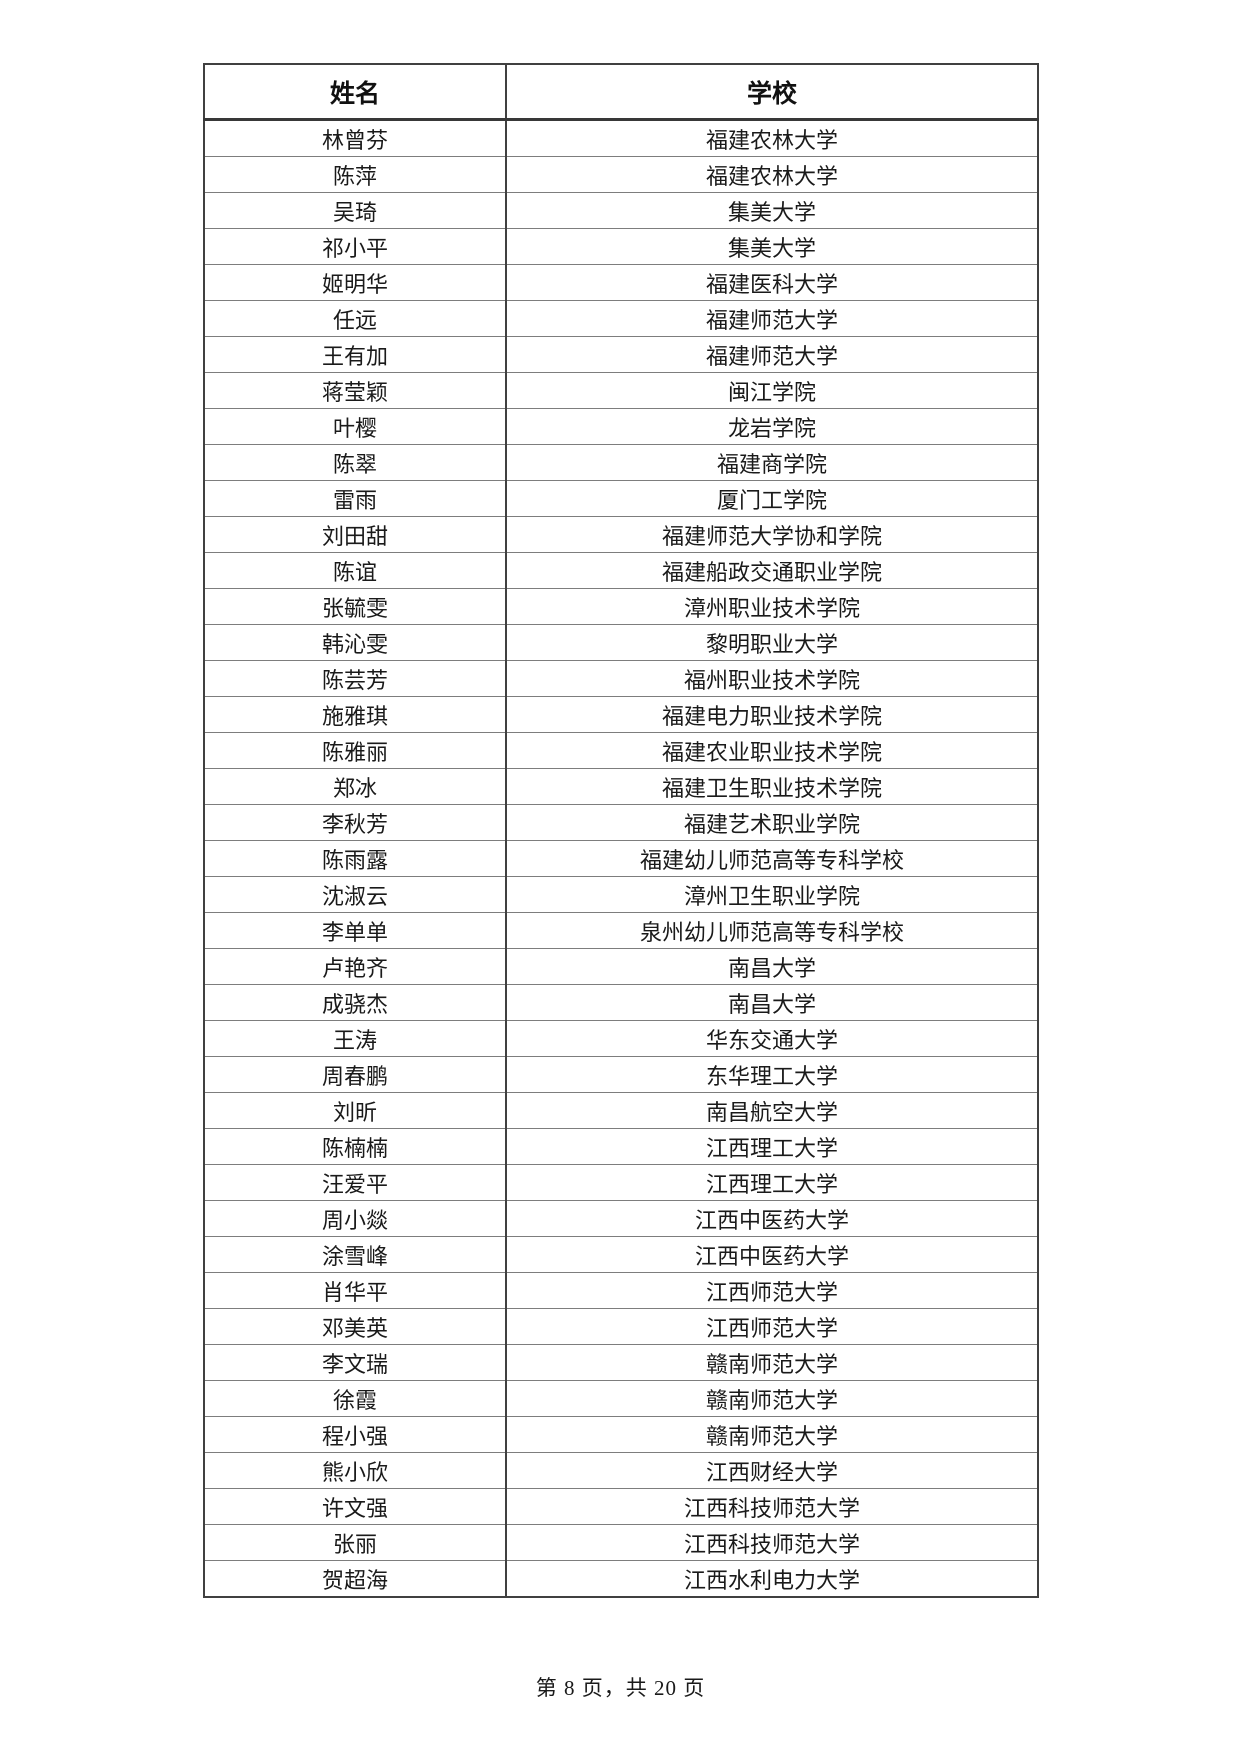 The width and height of the screenshot is (1241, 1754). I want to click on table-row: 周小燚 江西中医药大学, so click(621, 1218).